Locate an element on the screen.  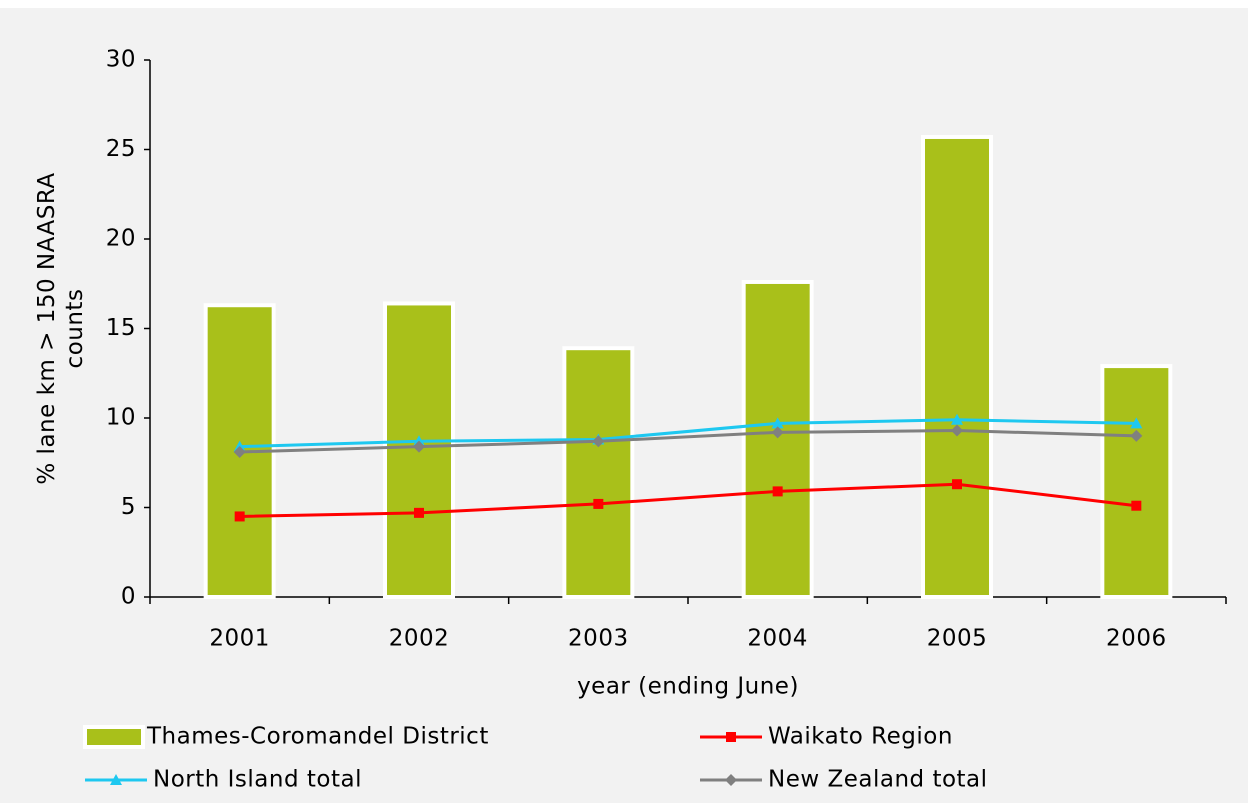
x-tick-label: 2004 is located at coordinates (777, 639).